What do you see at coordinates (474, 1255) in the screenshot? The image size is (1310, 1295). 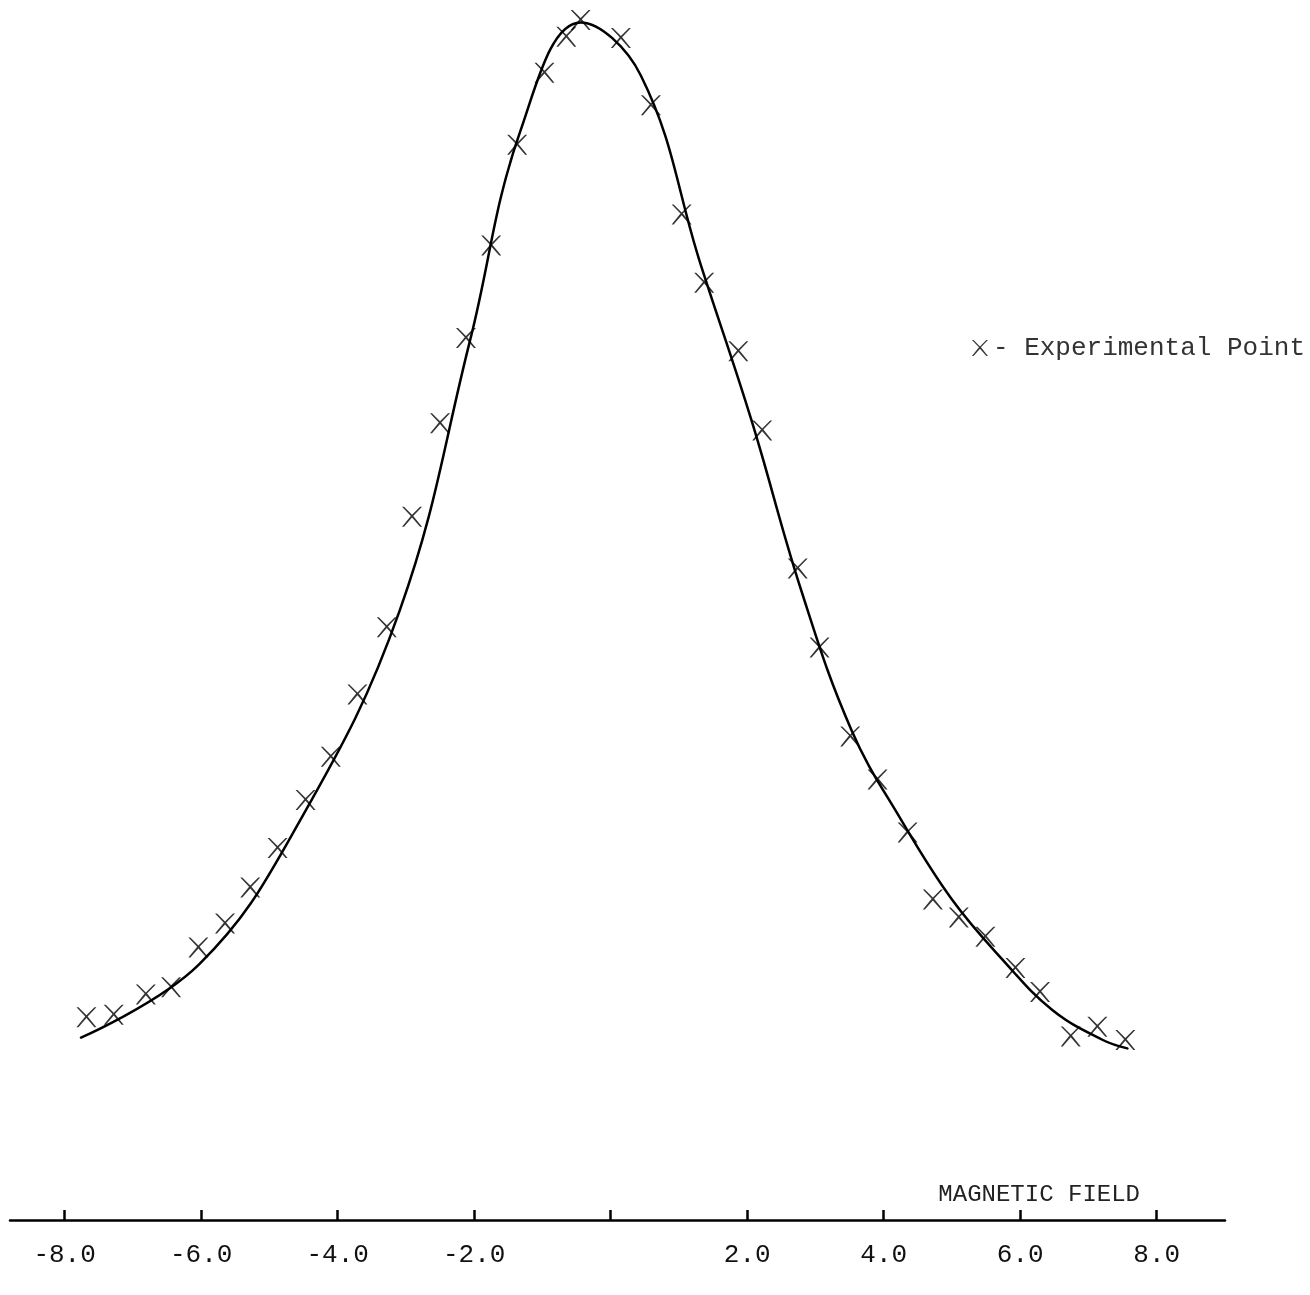 I see `x-tick-label: -2.0` at bounding box center [474, 1255].